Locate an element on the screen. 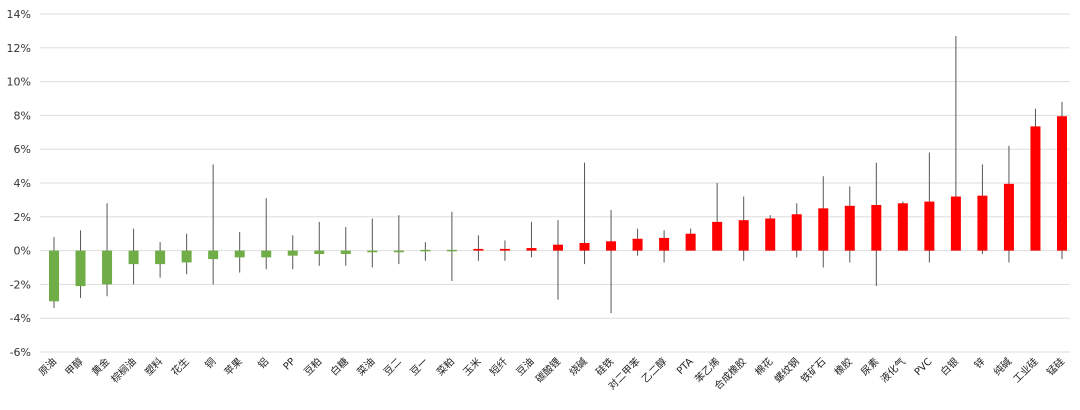  y-tick-label: 2% is located at coordinates (22, 217).